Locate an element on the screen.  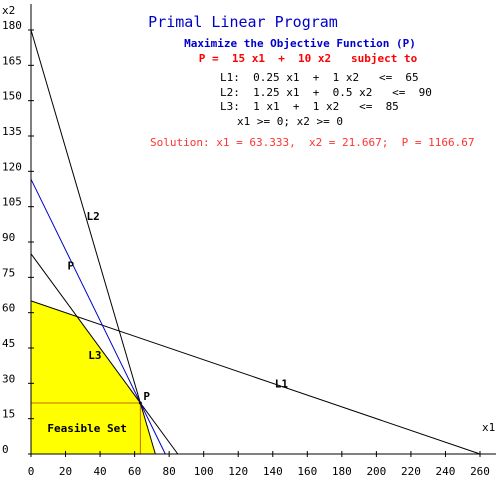
line-label-l1: L1 is located at coordinates (282, 383).